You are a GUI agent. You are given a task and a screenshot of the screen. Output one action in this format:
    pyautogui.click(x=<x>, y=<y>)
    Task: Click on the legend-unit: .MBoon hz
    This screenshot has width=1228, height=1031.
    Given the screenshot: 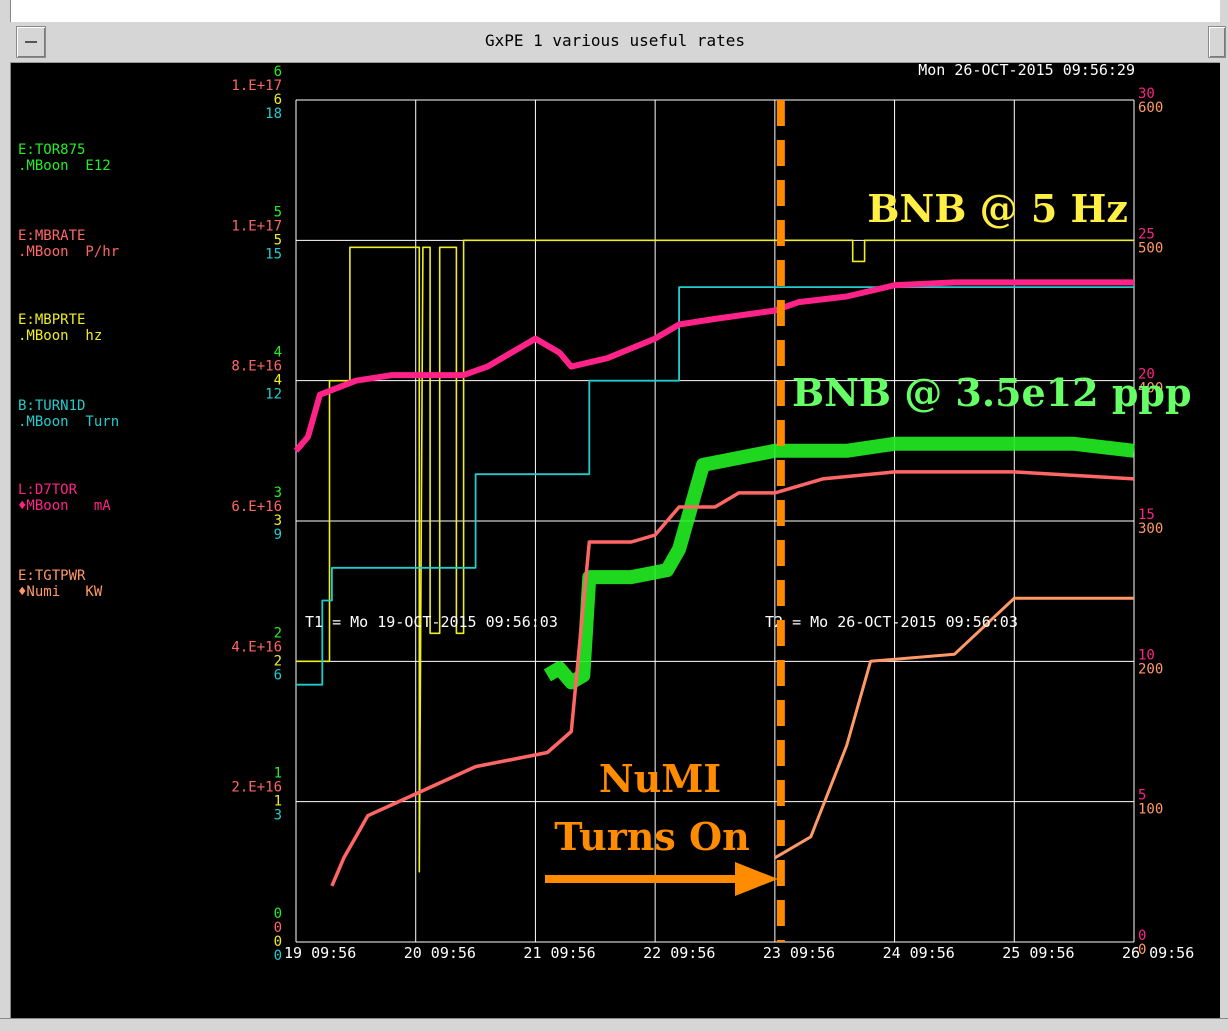 What is the action you would take?
    pyautogui.click(x=60, y=336)
    